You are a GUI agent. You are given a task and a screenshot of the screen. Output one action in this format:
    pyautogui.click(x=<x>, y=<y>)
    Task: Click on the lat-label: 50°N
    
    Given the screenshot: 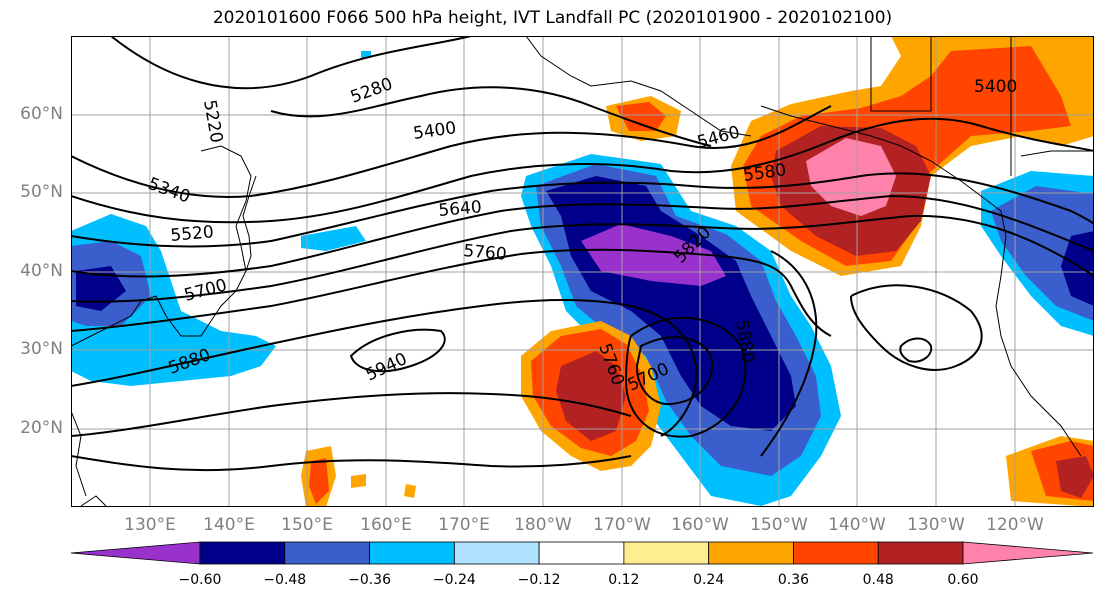 What is the action you would take?
    pyautogui.click(x=41, y=192)
    